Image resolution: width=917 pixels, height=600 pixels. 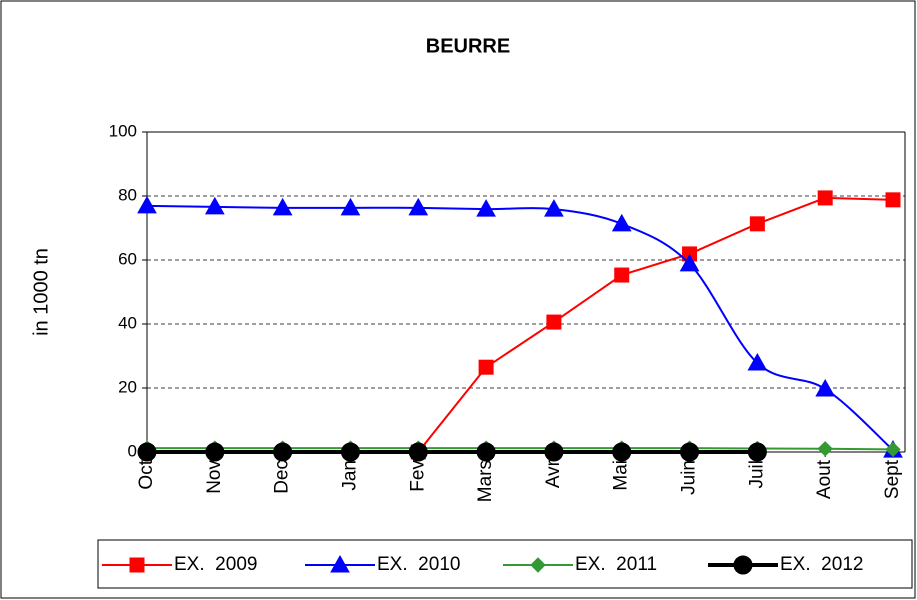 I want to click on legend-label: EX. 2009, so click(x=215, y=564).